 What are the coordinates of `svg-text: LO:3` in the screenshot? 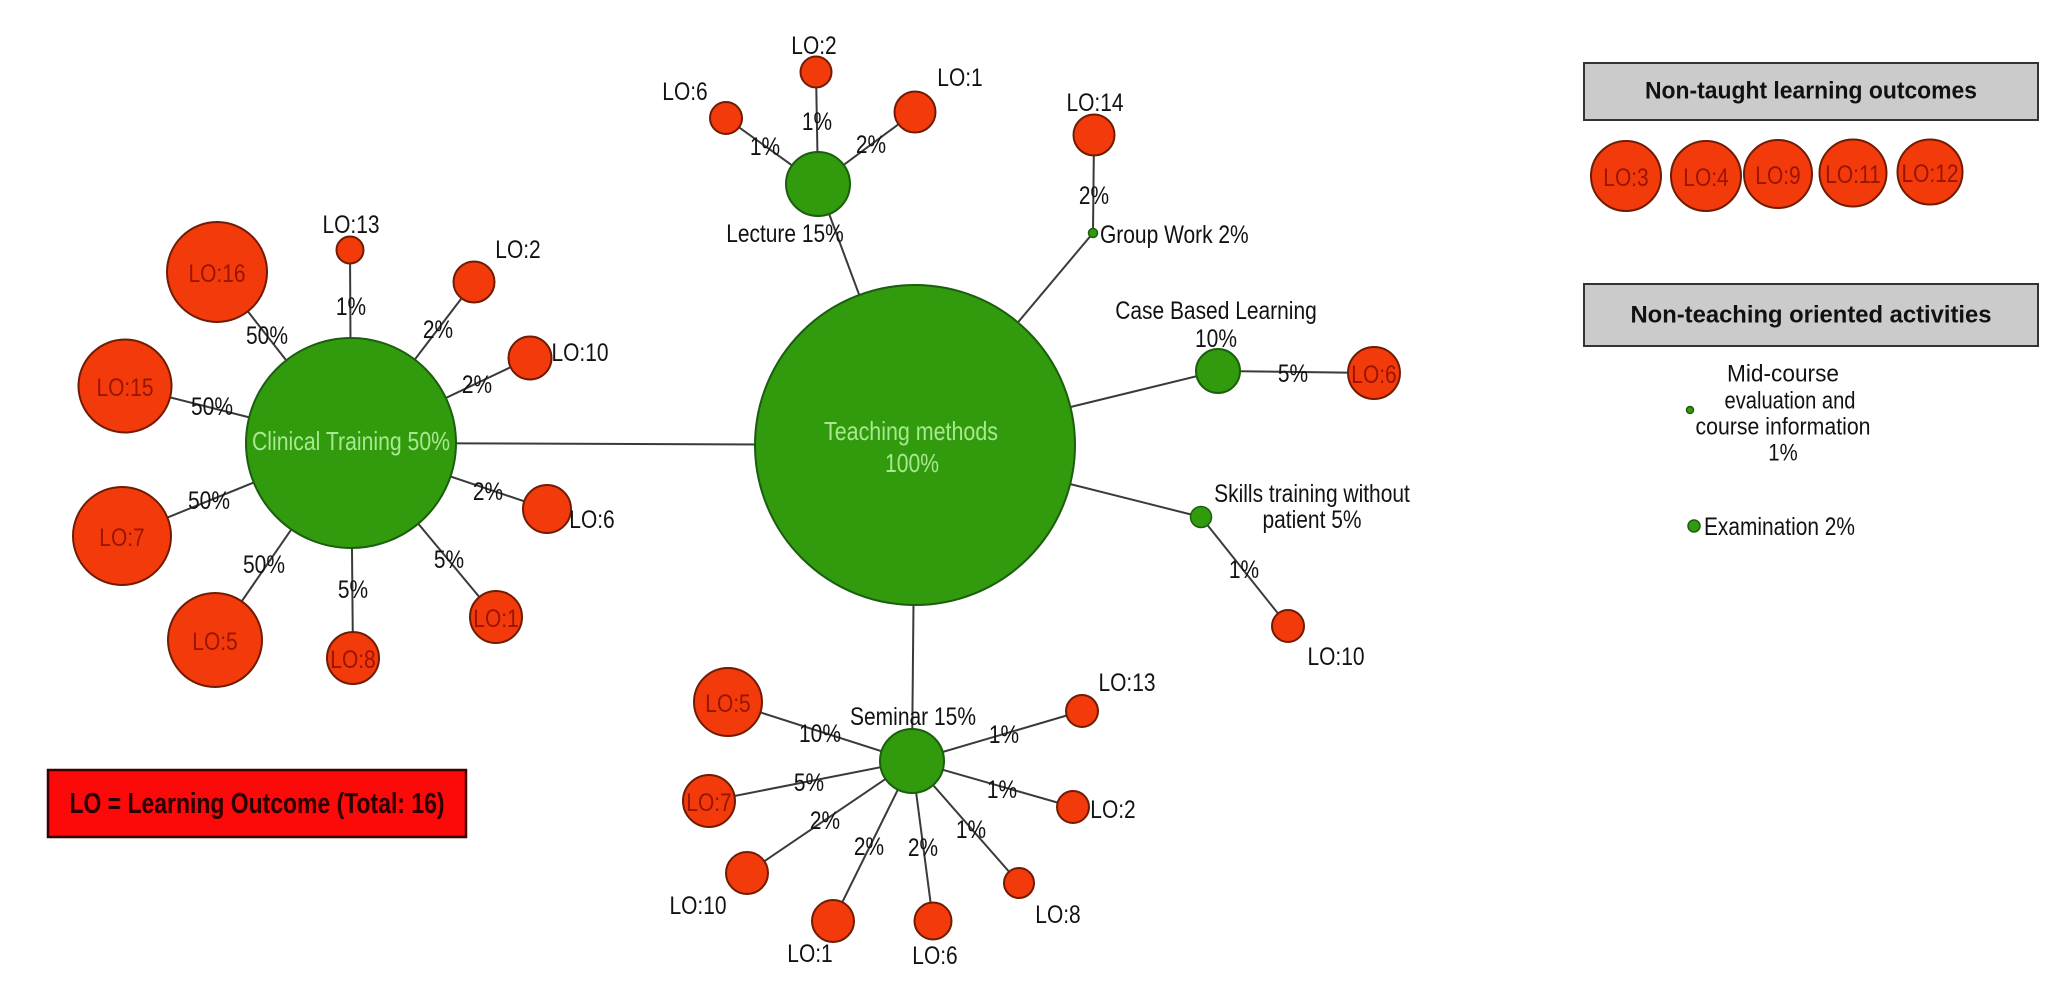 It's located at (1625, 178).